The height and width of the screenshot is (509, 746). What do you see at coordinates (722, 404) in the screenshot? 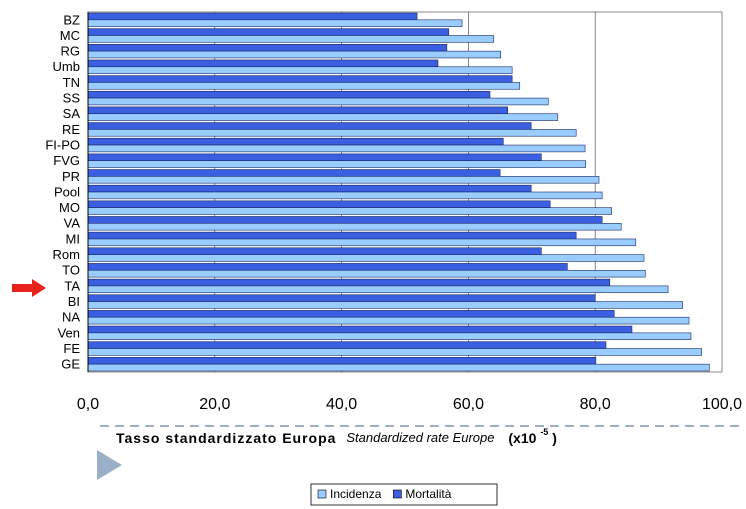
I see `x-tick-label: 100,0` at bounding box center [722, 404].